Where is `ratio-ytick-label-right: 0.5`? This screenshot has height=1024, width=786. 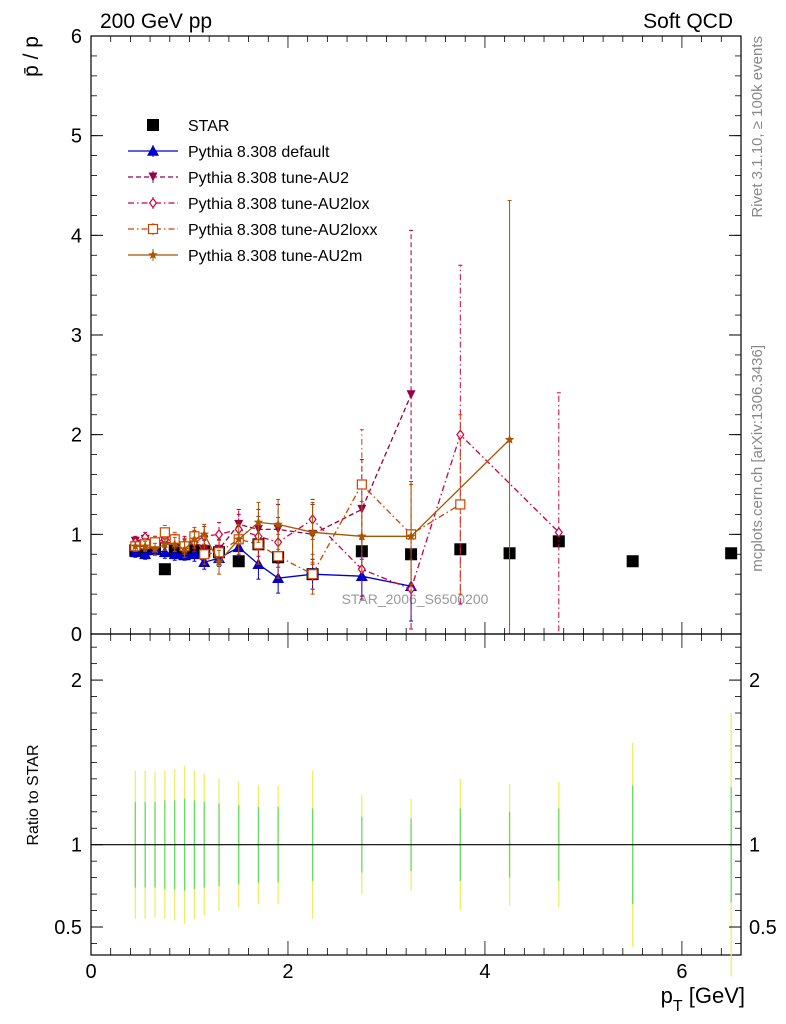
ratio-ytick-label-right: 0.5 is located at coordinates (763, 928).